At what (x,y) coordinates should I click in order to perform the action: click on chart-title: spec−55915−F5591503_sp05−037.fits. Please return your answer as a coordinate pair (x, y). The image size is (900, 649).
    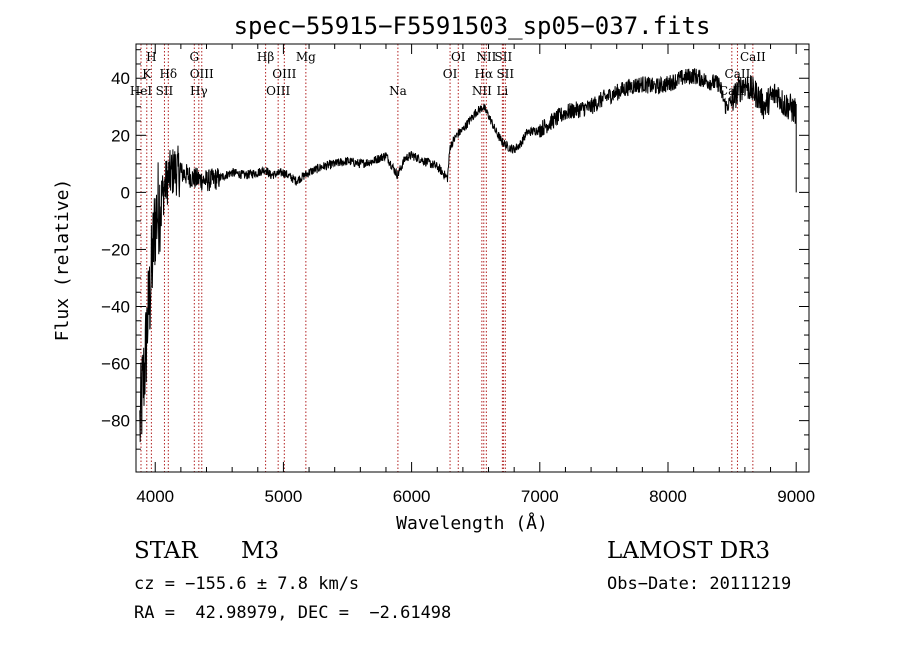
    Looking at the image, I should click on (472, 26).